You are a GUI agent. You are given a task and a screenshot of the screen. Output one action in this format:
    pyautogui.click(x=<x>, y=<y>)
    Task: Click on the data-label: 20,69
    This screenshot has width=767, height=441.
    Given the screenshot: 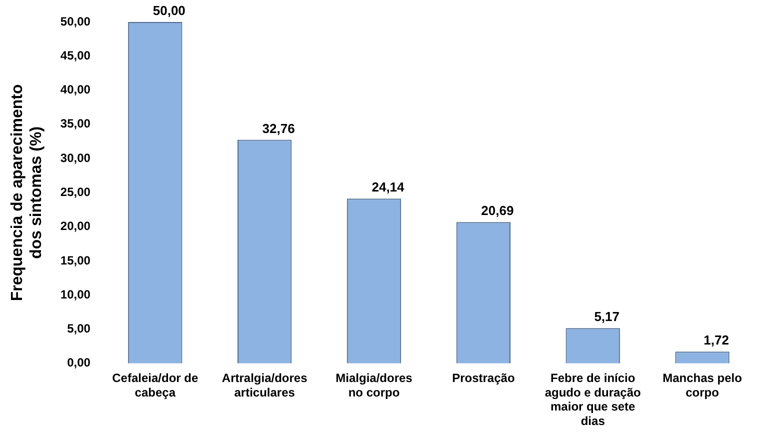 What is the action you would take?
    pyautogui.click(x=497, y=210)
    